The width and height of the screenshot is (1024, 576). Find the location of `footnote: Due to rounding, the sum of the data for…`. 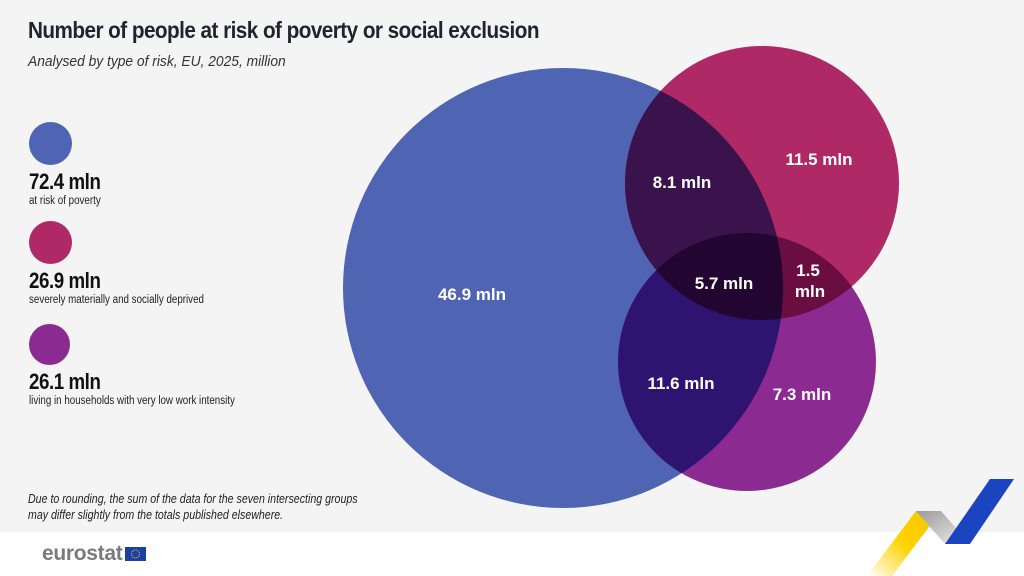

footnote: Due to rounding, the sum of the data for… is located at coordinates (193, 507).